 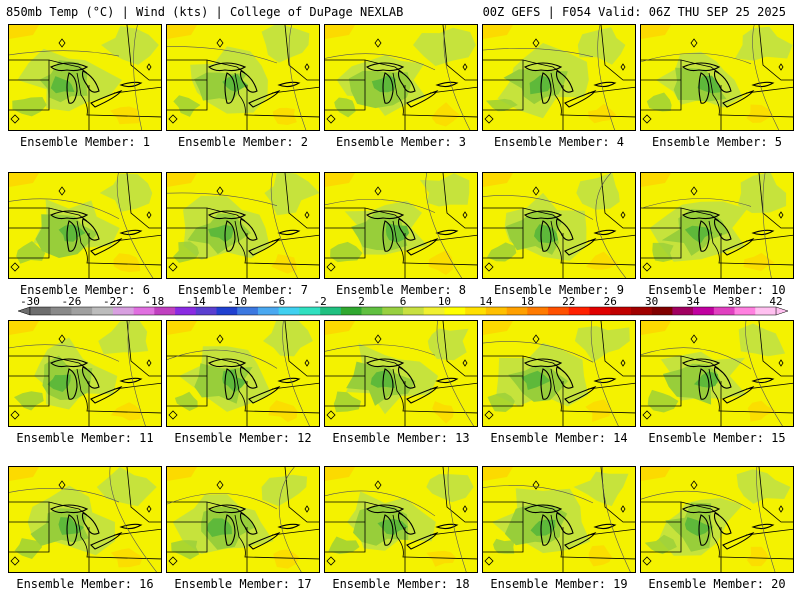 What do you see at coordinates (243, 438) in the screenshot?
I see `ensemble-member-label: Ensemble Member: 12` at bounding box center [243, 438].